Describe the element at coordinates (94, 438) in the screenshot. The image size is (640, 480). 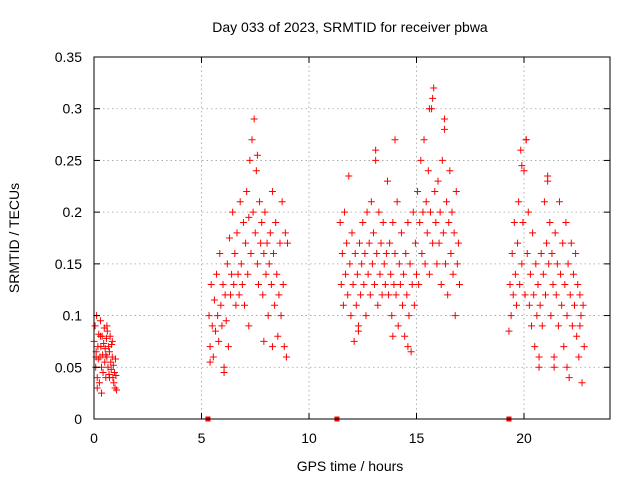
I see `x-tick-label: 0` at that location.